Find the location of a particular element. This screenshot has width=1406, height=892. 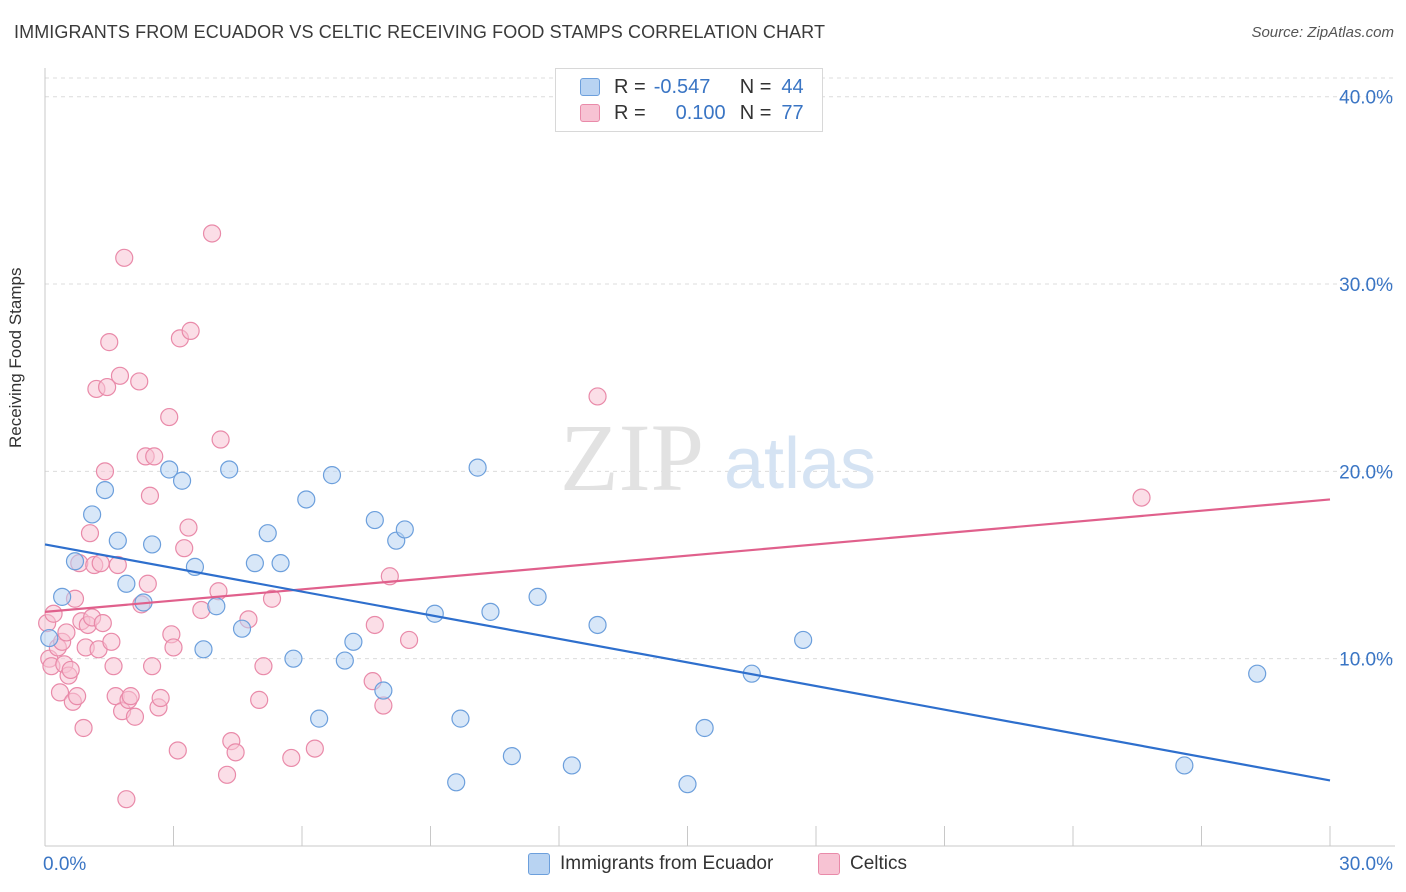

correlation-legend: R = -0.547 N = 44 R = 0.100 N = 77 is located at coordinates (689, 100).